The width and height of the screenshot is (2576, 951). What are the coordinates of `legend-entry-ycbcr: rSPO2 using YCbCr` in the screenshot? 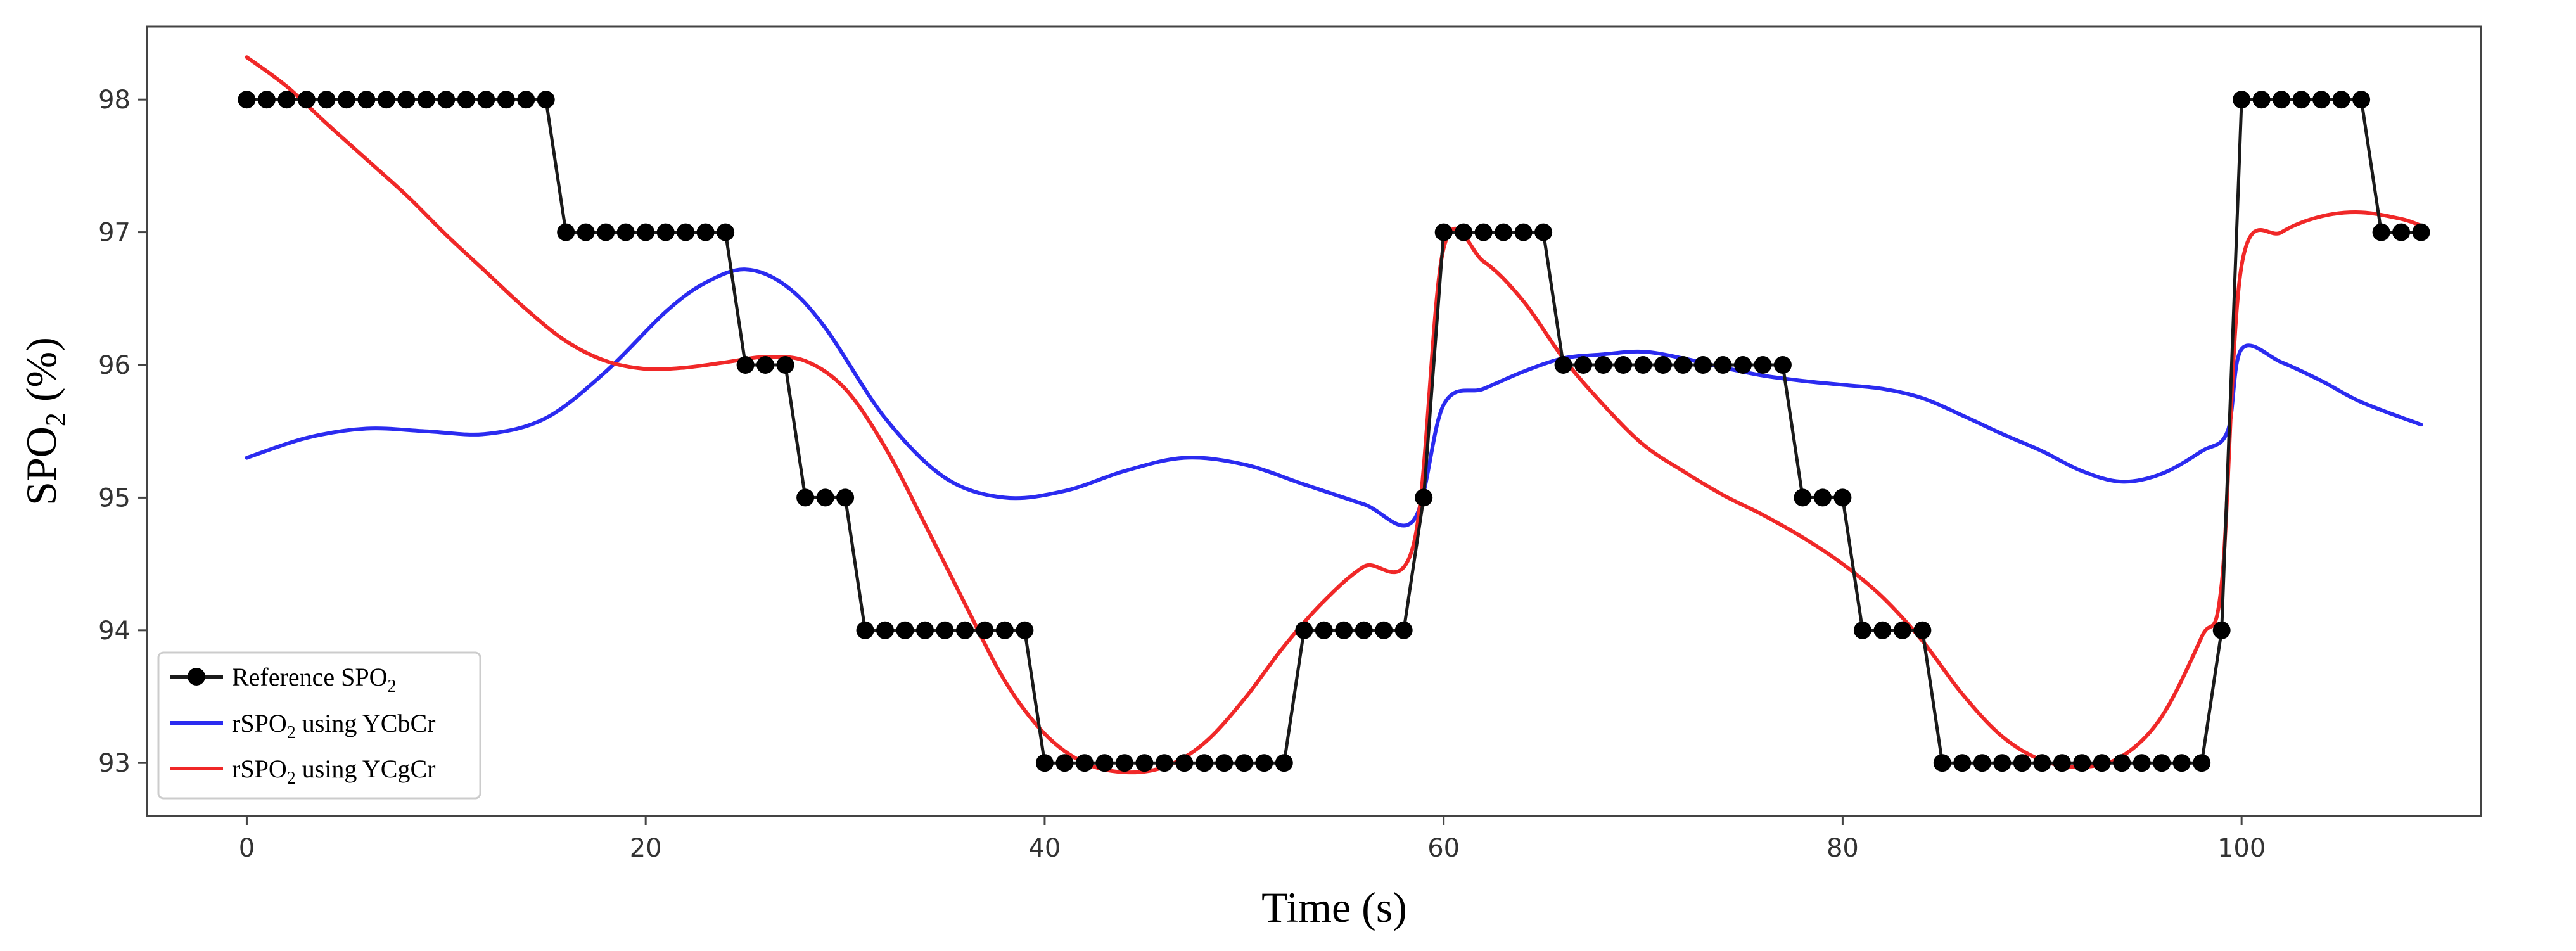 It's located at (303, 726).